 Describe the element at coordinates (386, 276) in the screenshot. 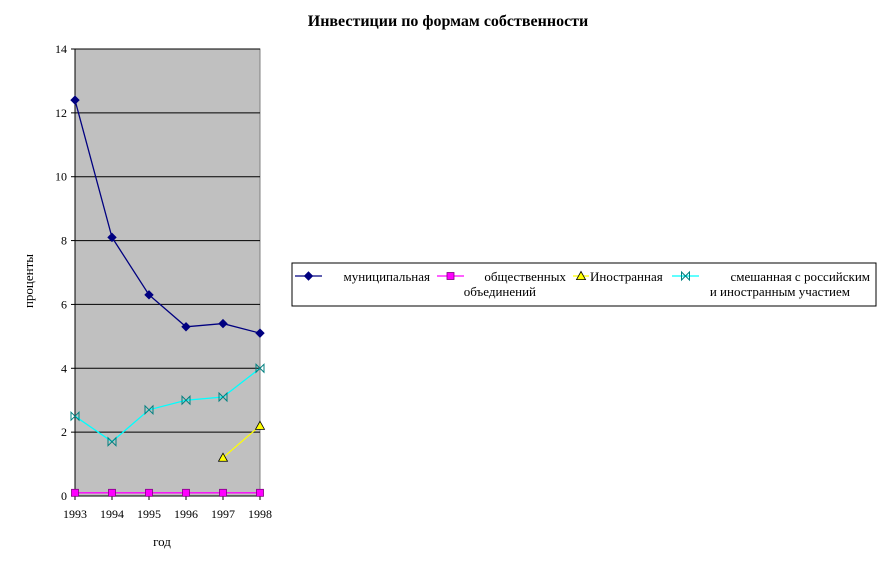

I see `legend-label-0: муниципальная` at that location.